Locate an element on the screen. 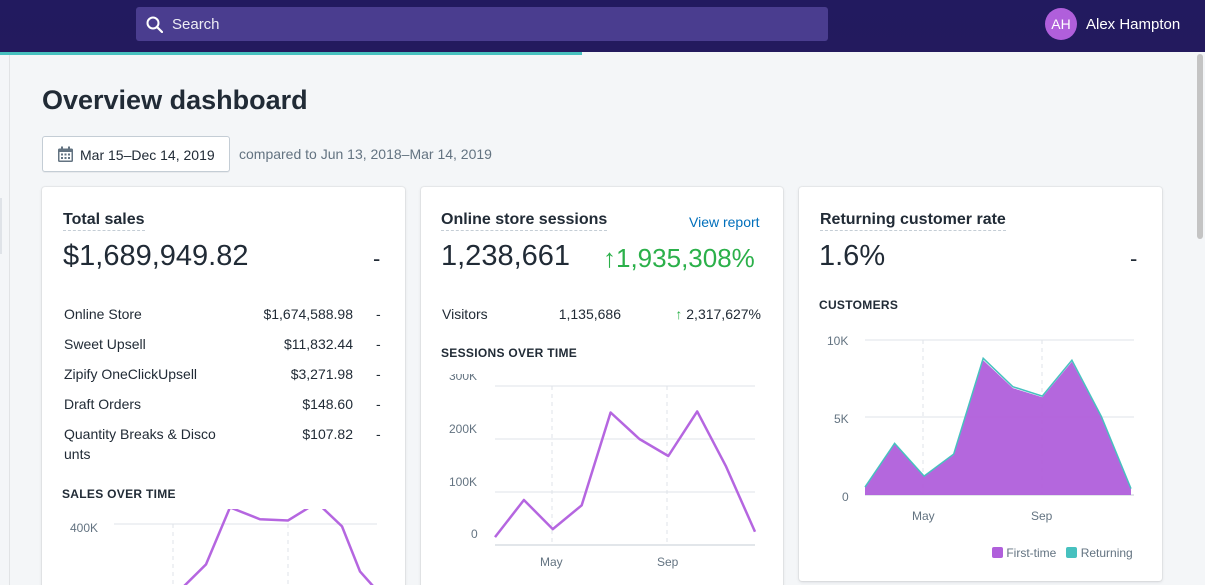 The image size is (1205, 585). page-title: Overview dashboard is located at coordinates (175, 100).